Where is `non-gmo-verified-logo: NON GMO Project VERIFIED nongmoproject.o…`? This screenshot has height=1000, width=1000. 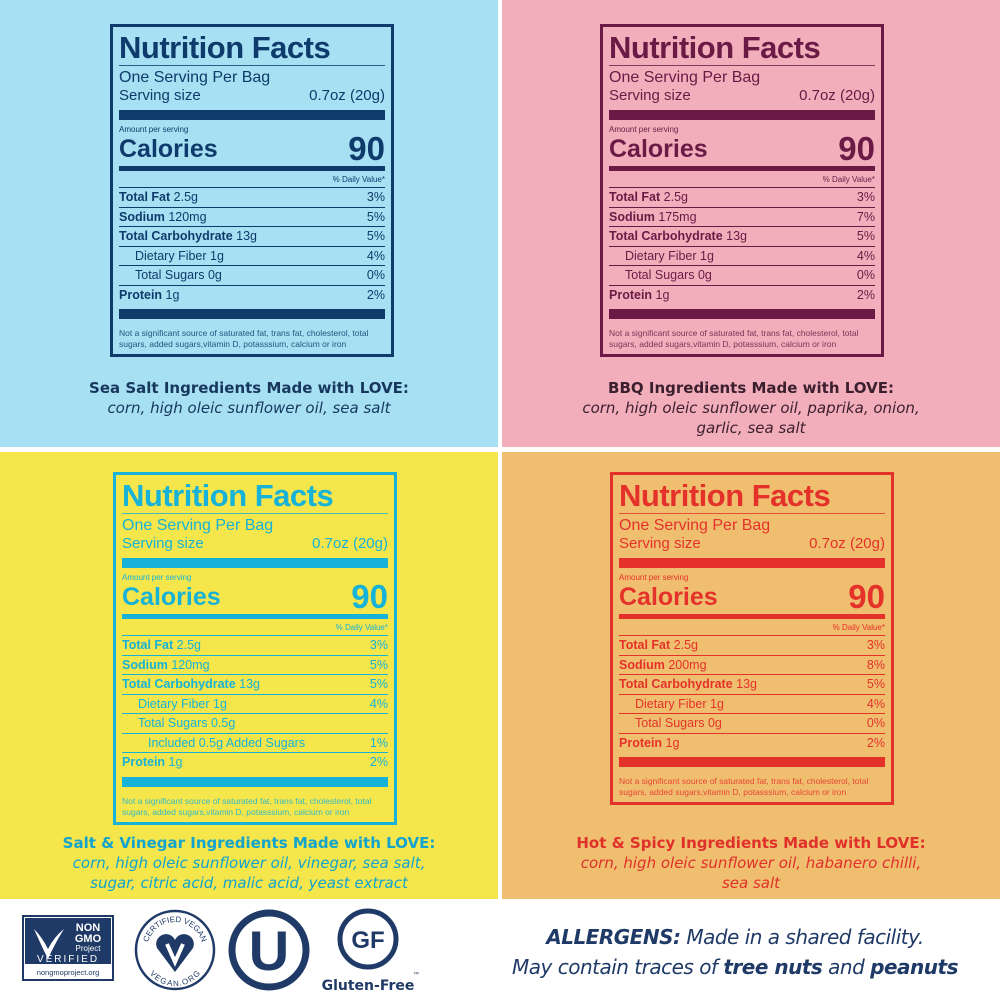
non-gmo-verified-logo: NON GMO Project VERIFIED nongmoproject.o… is located at coordinates (68, 948).